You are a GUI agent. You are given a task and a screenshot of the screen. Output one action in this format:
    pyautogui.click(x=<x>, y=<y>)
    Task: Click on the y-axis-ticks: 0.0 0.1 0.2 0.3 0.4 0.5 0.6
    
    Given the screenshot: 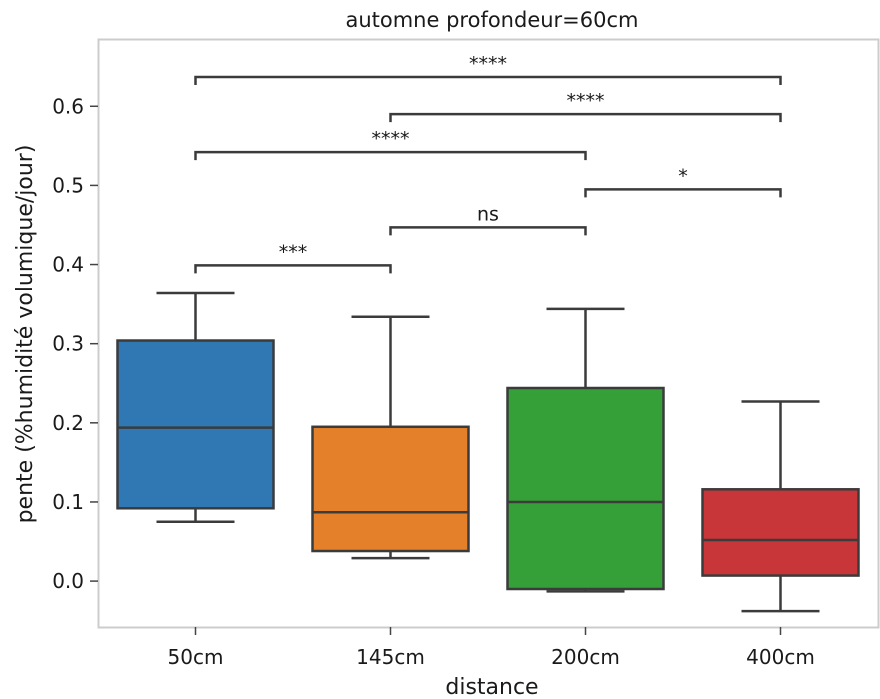 What is the action you would take?
    pyautogui.click(x=75, y=343)
    